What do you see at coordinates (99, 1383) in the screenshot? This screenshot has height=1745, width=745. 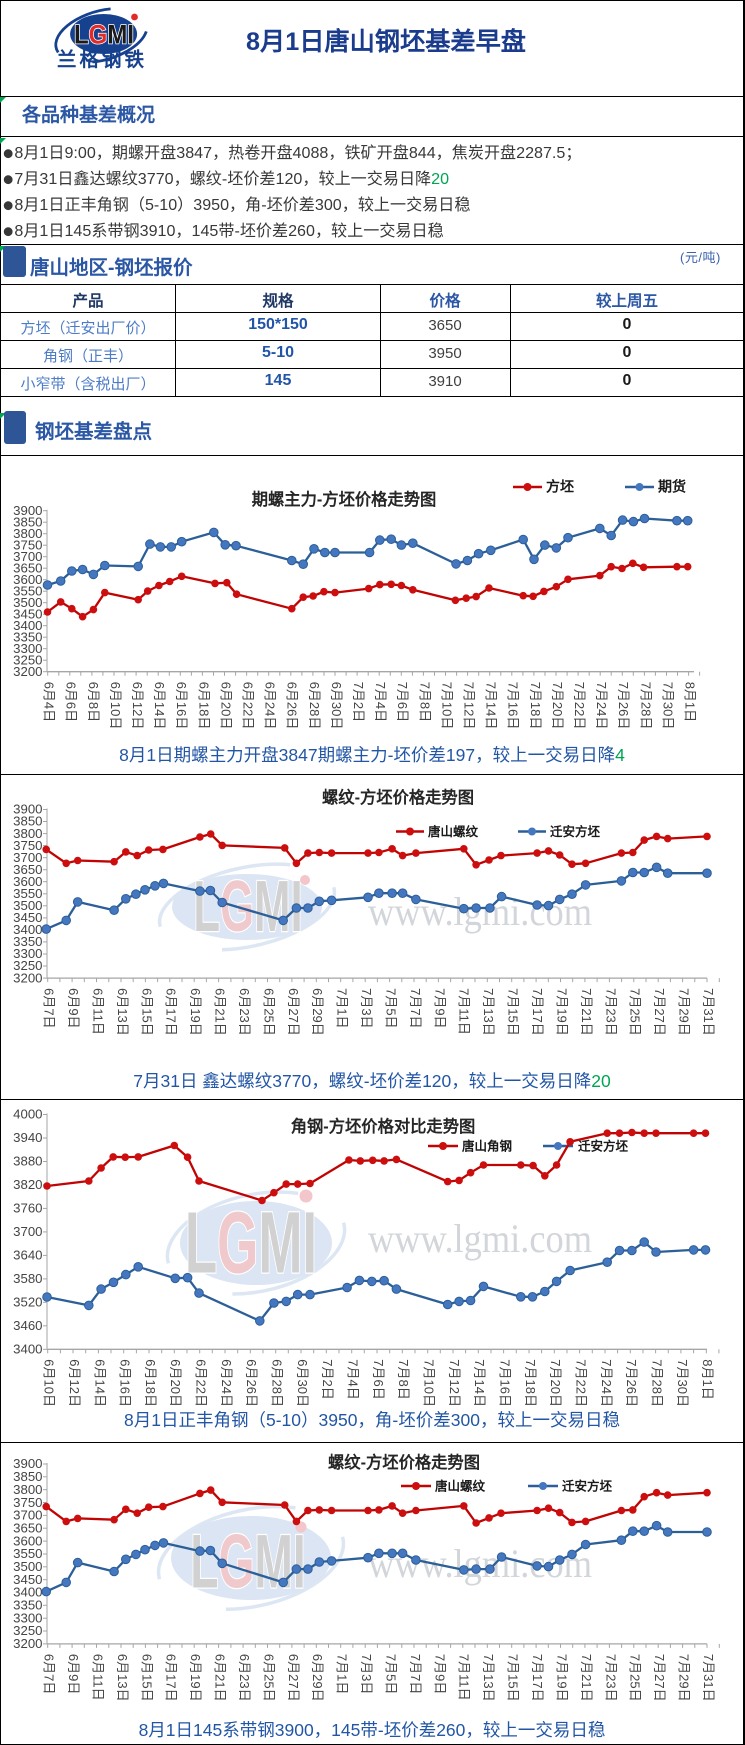 I see `svg-text: 6月14日` at bounding box center [99, 1383].